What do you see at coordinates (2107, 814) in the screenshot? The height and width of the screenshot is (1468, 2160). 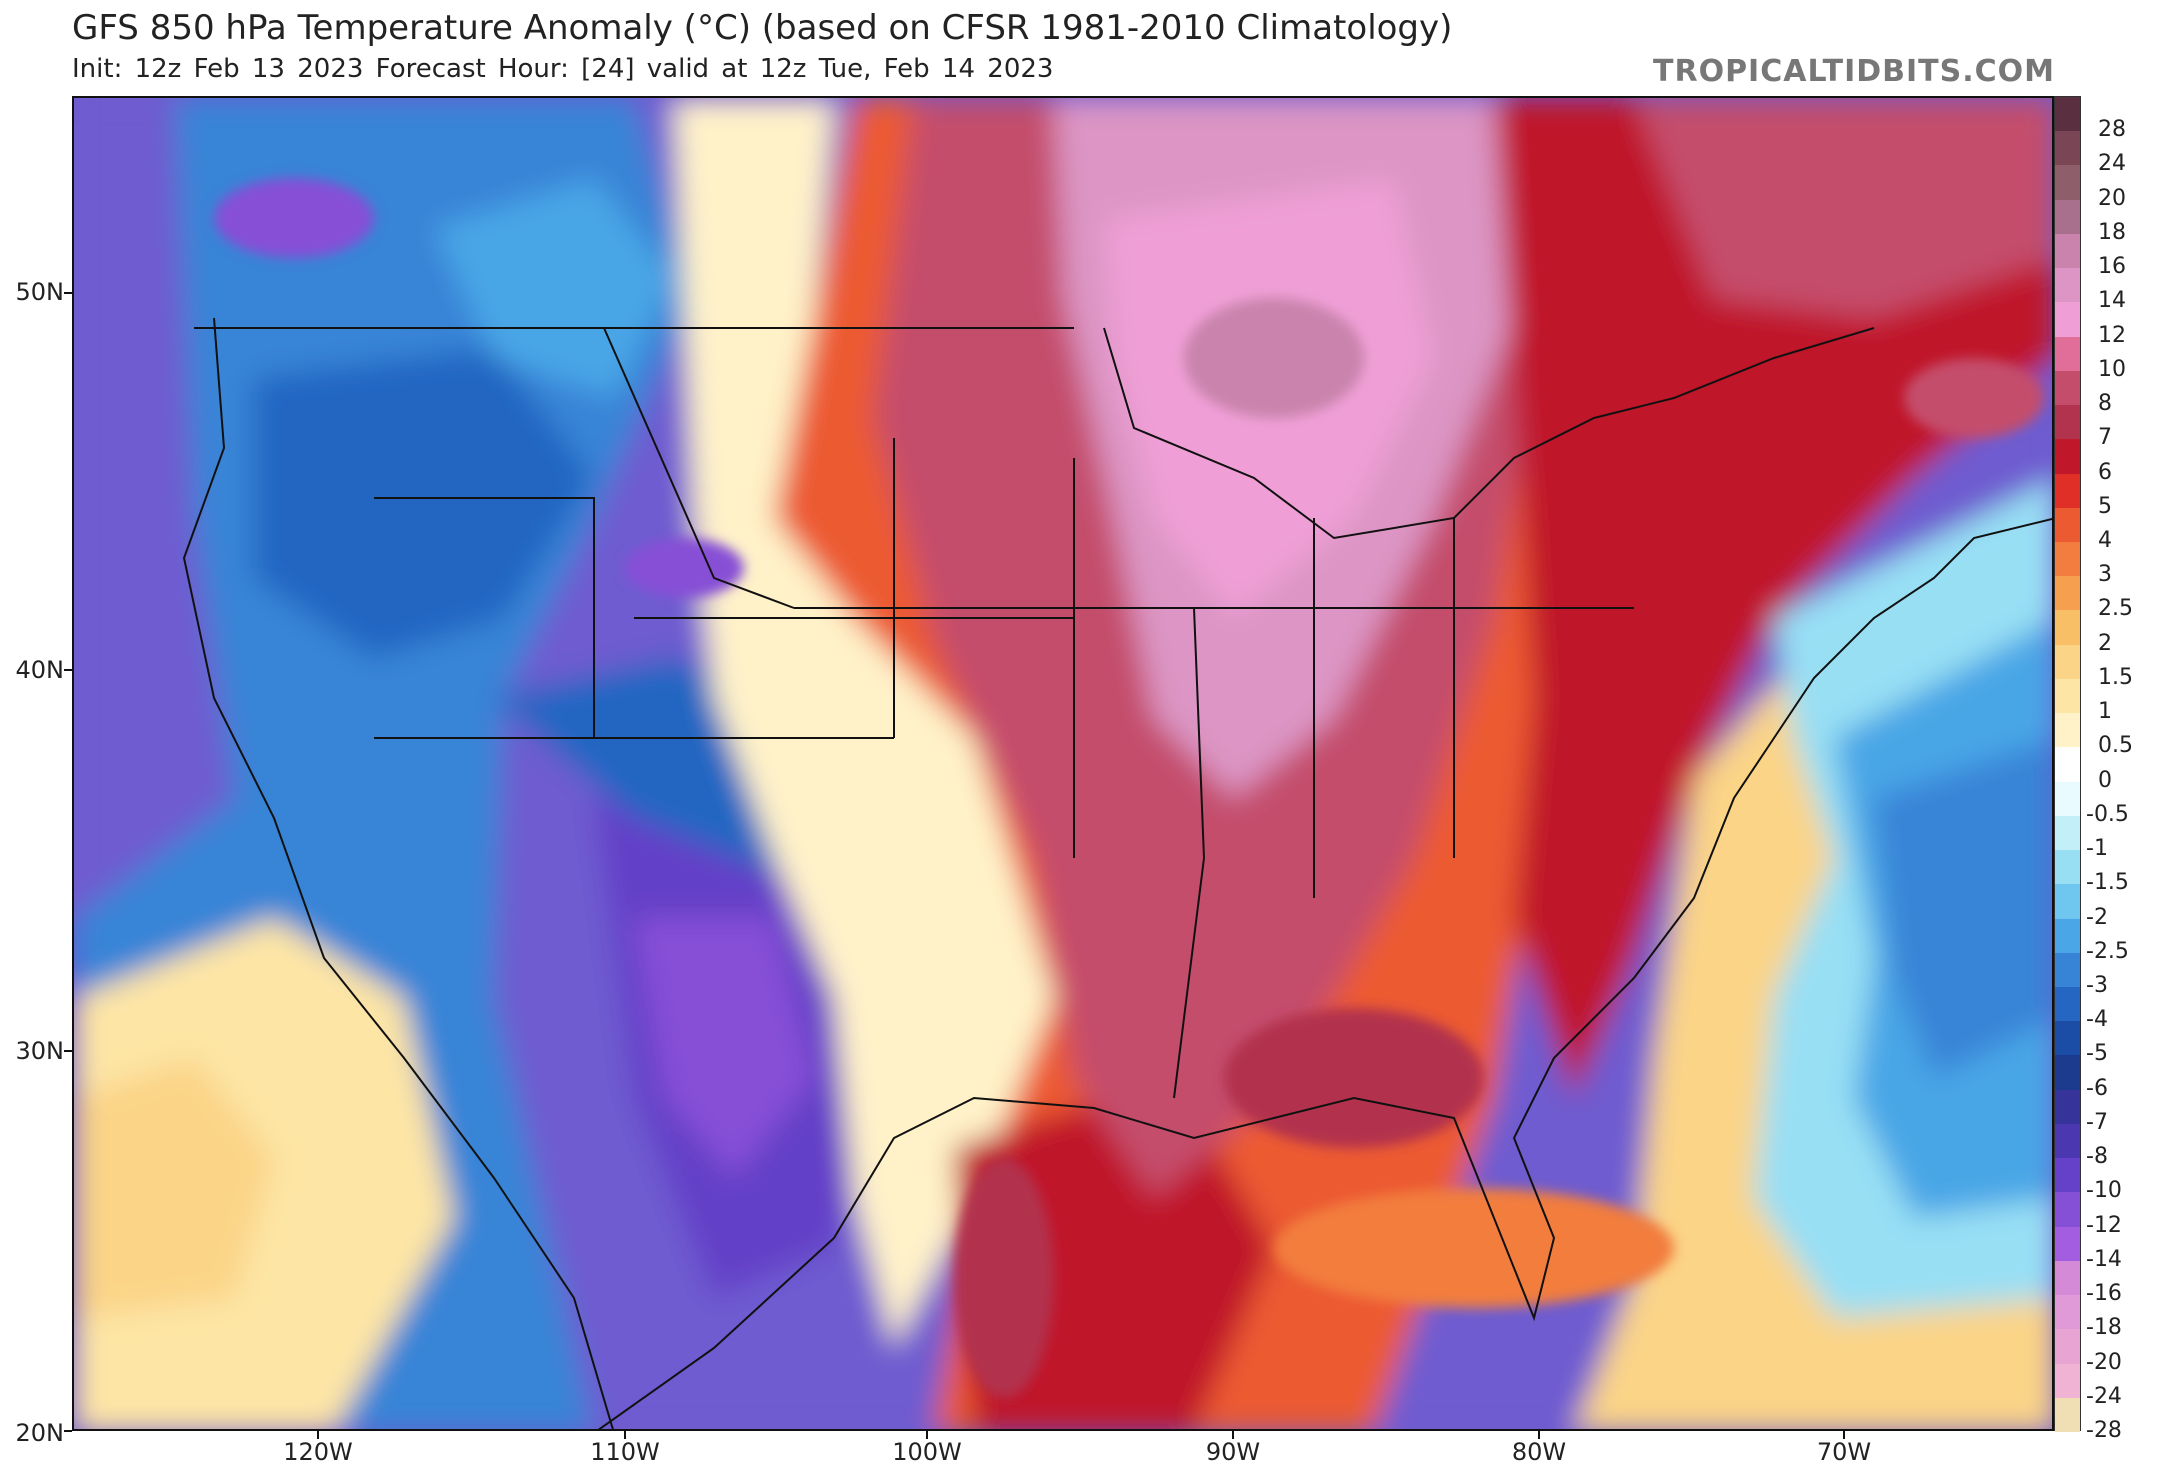 I see `colorbar-label: -0.5` at bounding box center [2107, 814].